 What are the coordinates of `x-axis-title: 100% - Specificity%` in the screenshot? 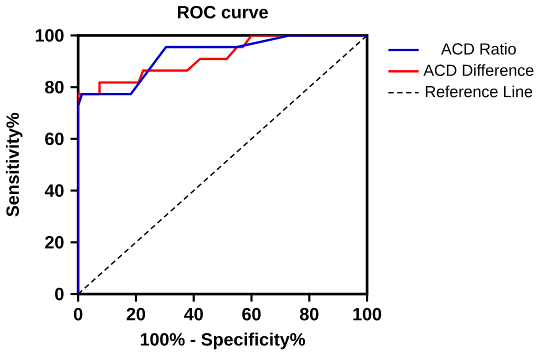 It's located at (223, 341).